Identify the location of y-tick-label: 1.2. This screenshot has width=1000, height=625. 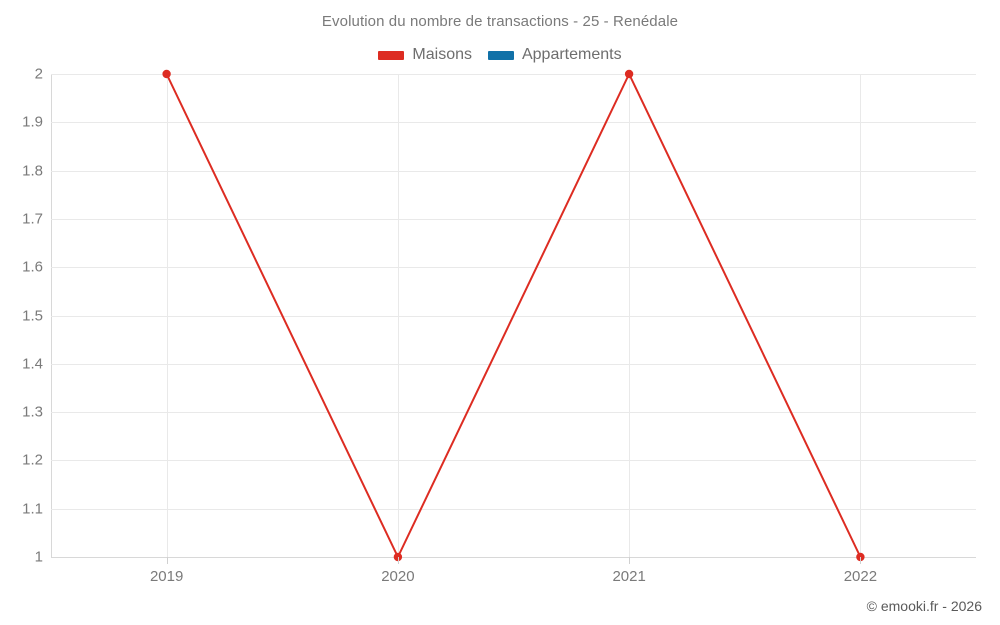
(32, 460).